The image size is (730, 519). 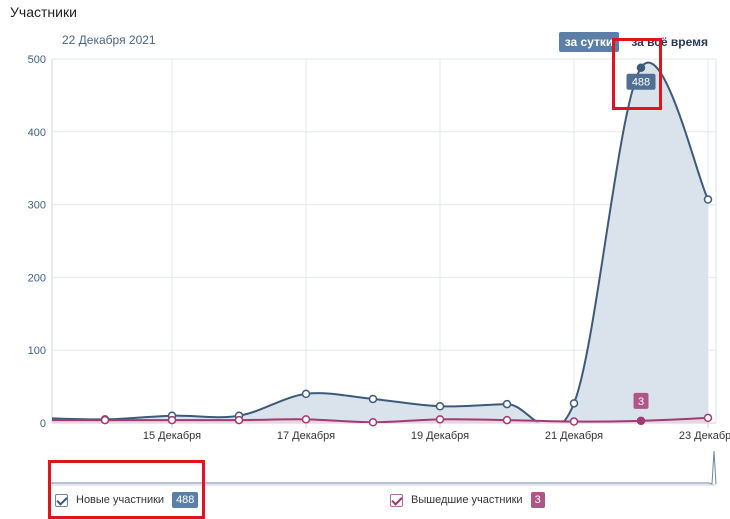 I want to click on x-tick-label: 17 Декабря, so click(x=306, y=436).